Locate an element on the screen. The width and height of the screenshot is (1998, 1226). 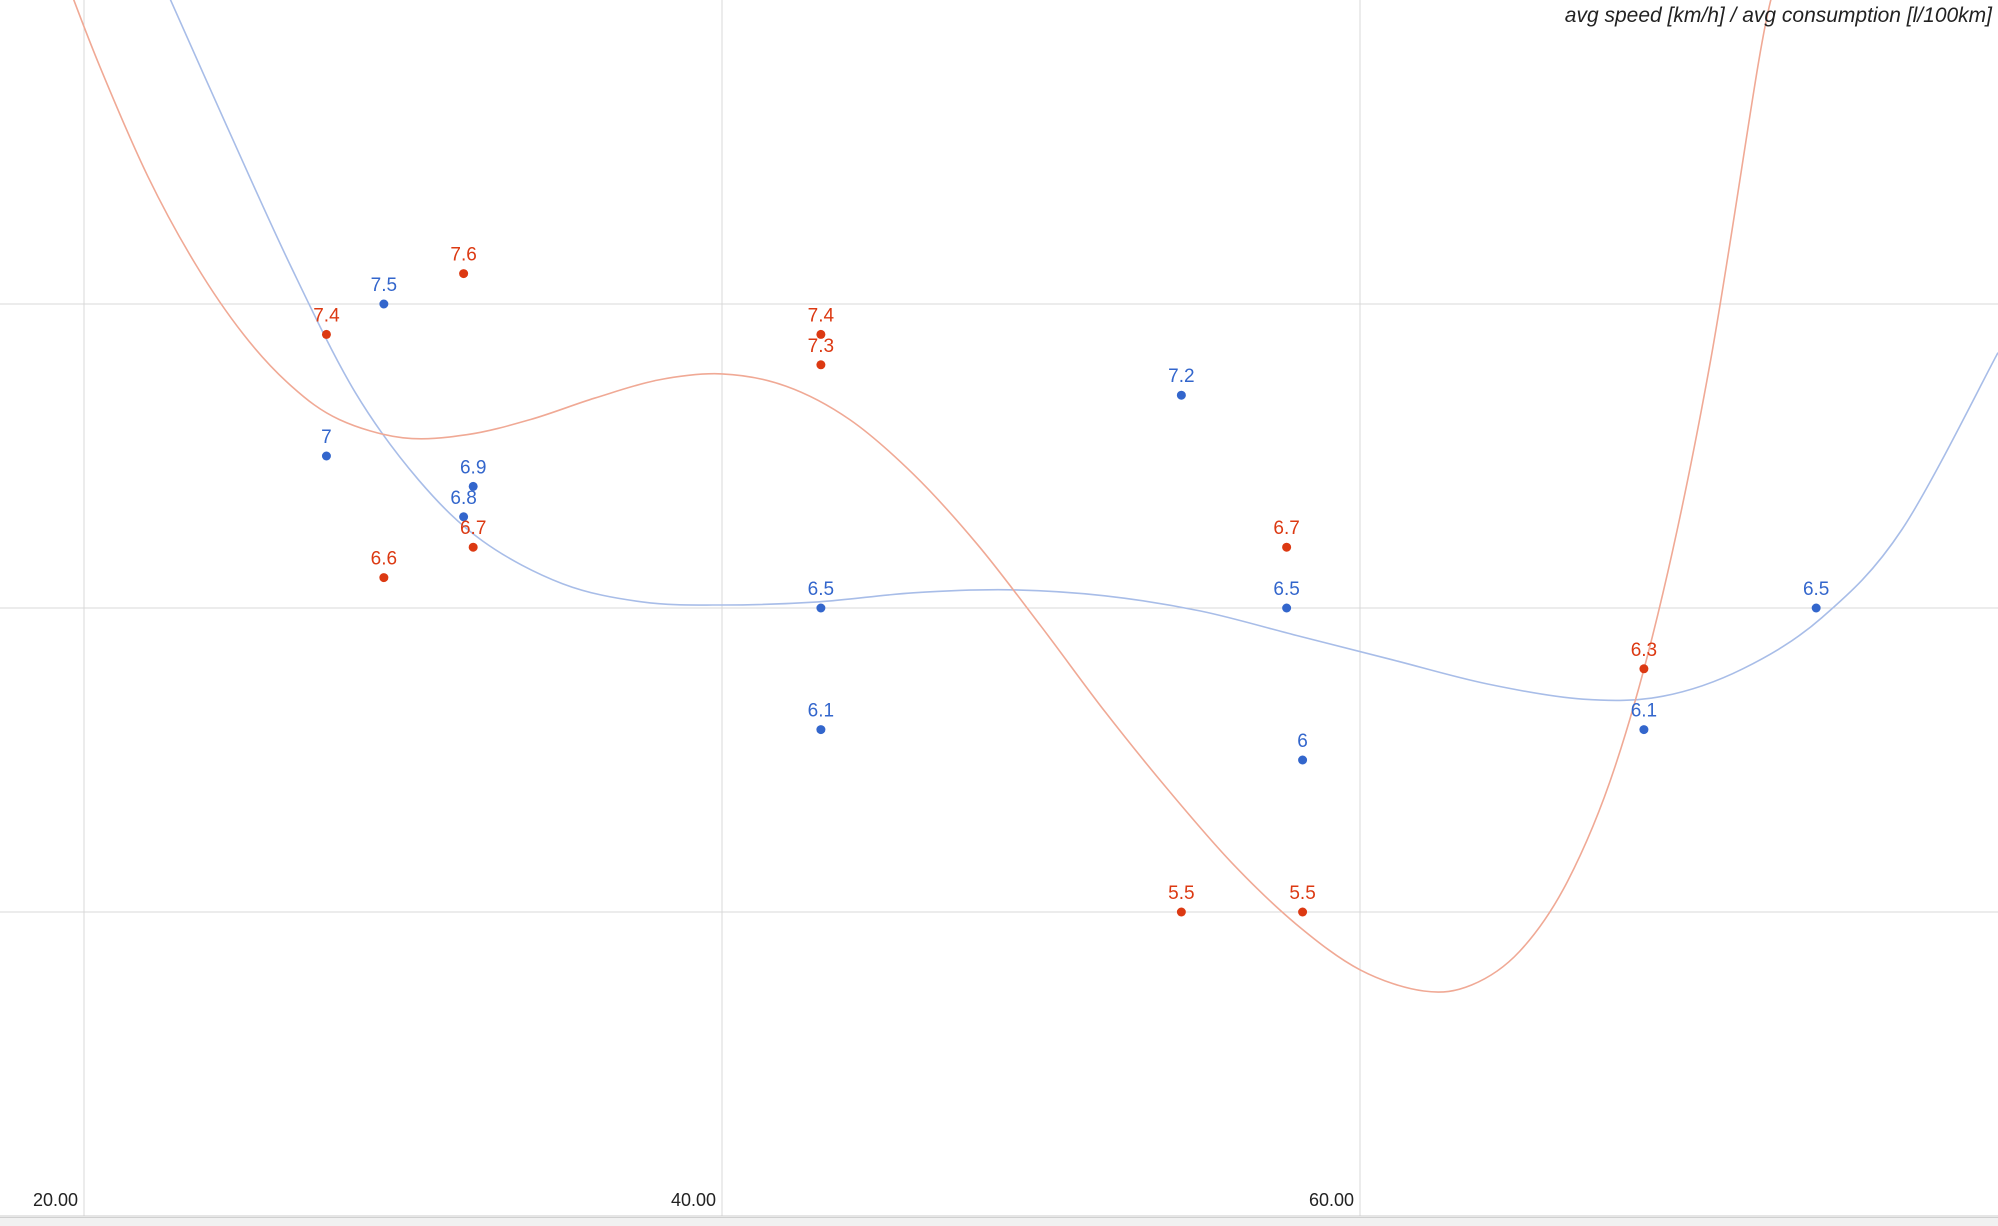
x-tick-label: 20.00 is located at coordinates (55, 1200).